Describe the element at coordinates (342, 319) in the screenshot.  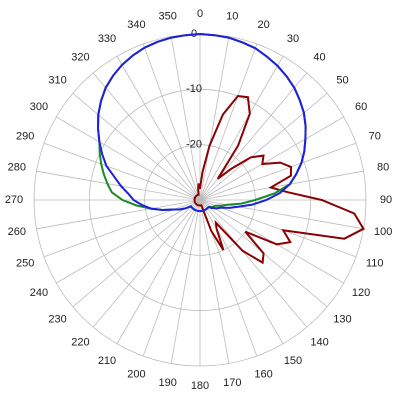
I see `angle-tick-label: 130` at that location.